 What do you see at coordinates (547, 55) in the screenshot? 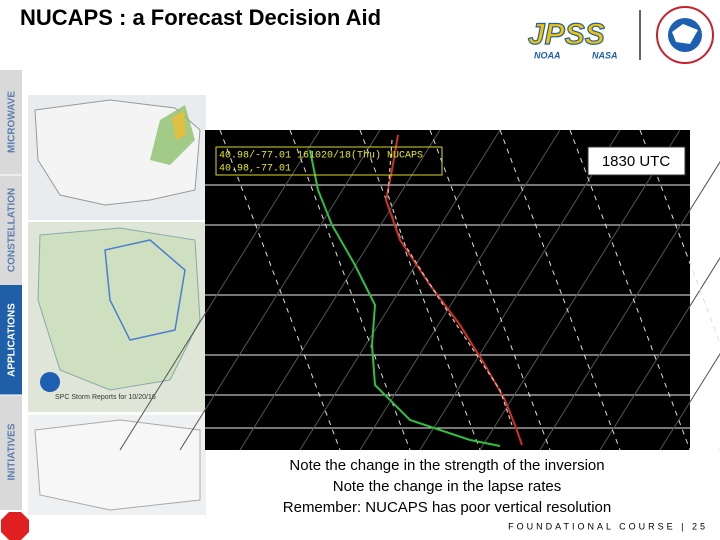
I see `noaa-logo-text: NOAA` at bounding box center [547, 55].